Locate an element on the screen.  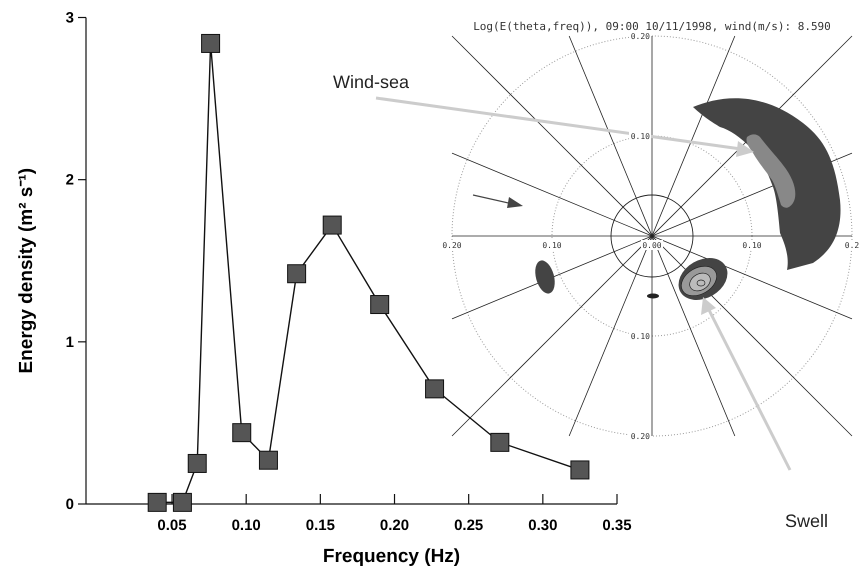
x-tick-label: 0.35 is located at coordinates (617, 525).